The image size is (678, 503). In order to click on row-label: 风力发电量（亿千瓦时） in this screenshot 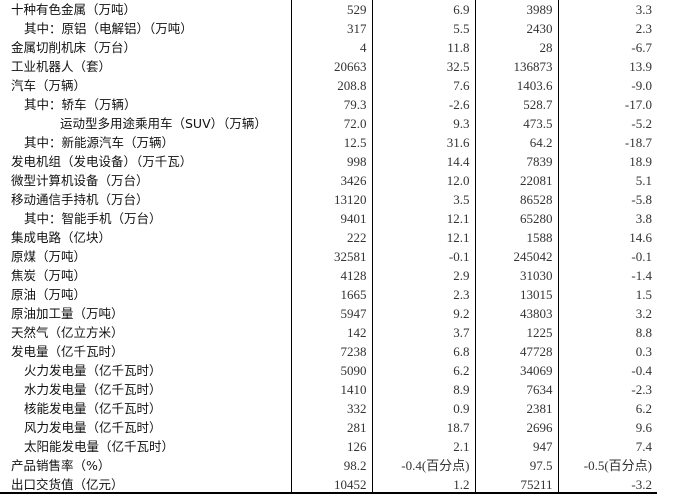, I will do `click(93, 427)`.